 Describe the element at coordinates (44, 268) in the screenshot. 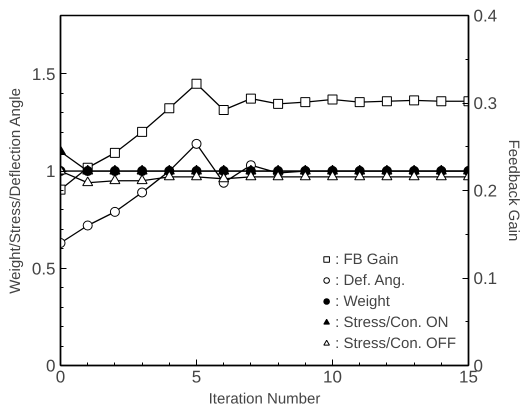

I see `y-tick-label: 0.5` at that location.